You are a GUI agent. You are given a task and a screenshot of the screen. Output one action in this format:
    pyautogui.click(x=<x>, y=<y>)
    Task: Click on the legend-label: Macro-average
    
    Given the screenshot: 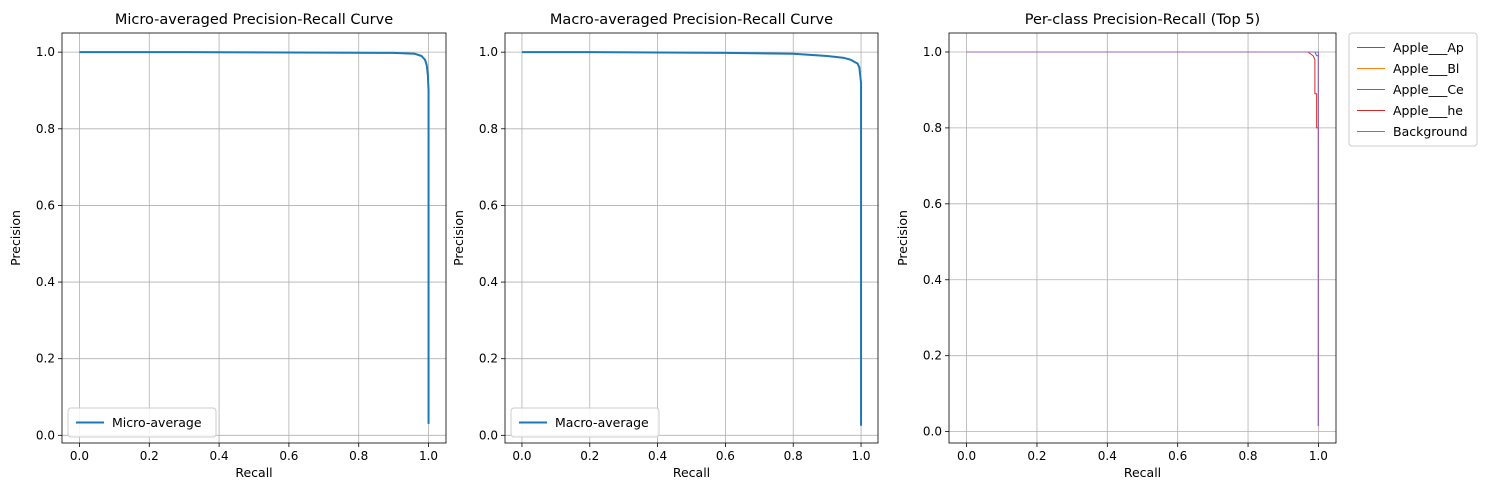 What is the action you would take?
    pyautogui.click(x=602, y=422)
    